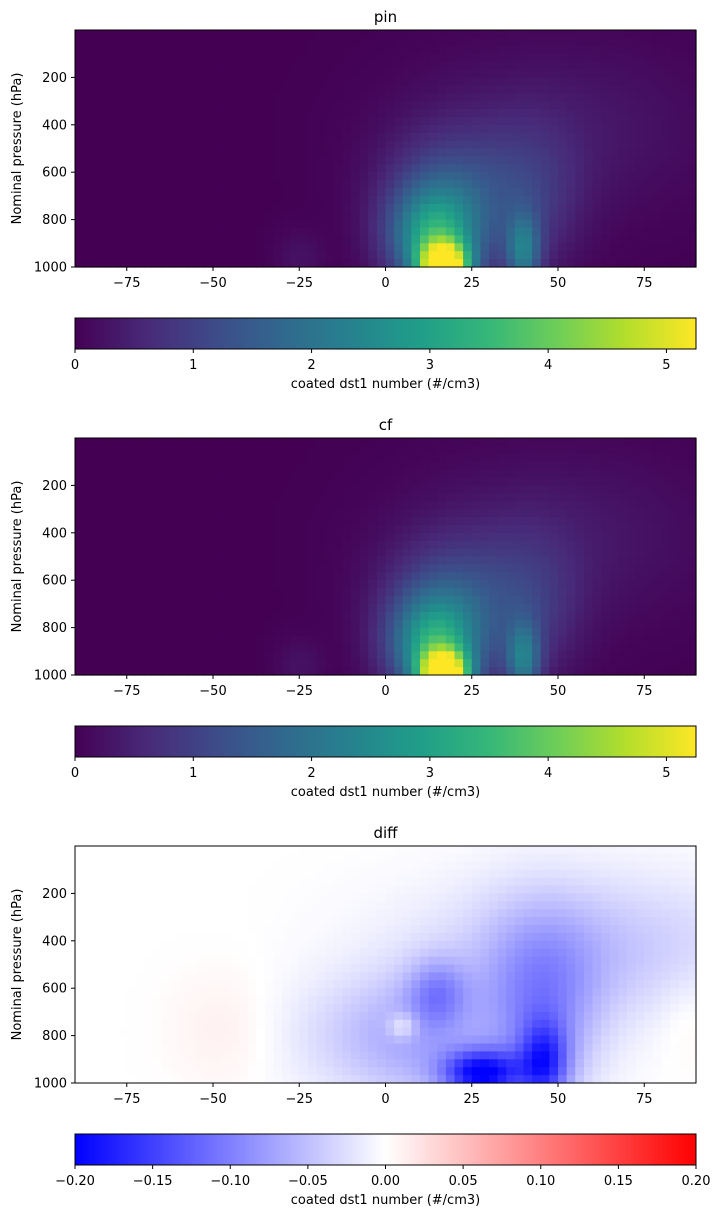 The height and width of the screenshot is (1218, 719). I want to click on colorbar-label: coated dst1 number (#/cm3), so click(385, 792).